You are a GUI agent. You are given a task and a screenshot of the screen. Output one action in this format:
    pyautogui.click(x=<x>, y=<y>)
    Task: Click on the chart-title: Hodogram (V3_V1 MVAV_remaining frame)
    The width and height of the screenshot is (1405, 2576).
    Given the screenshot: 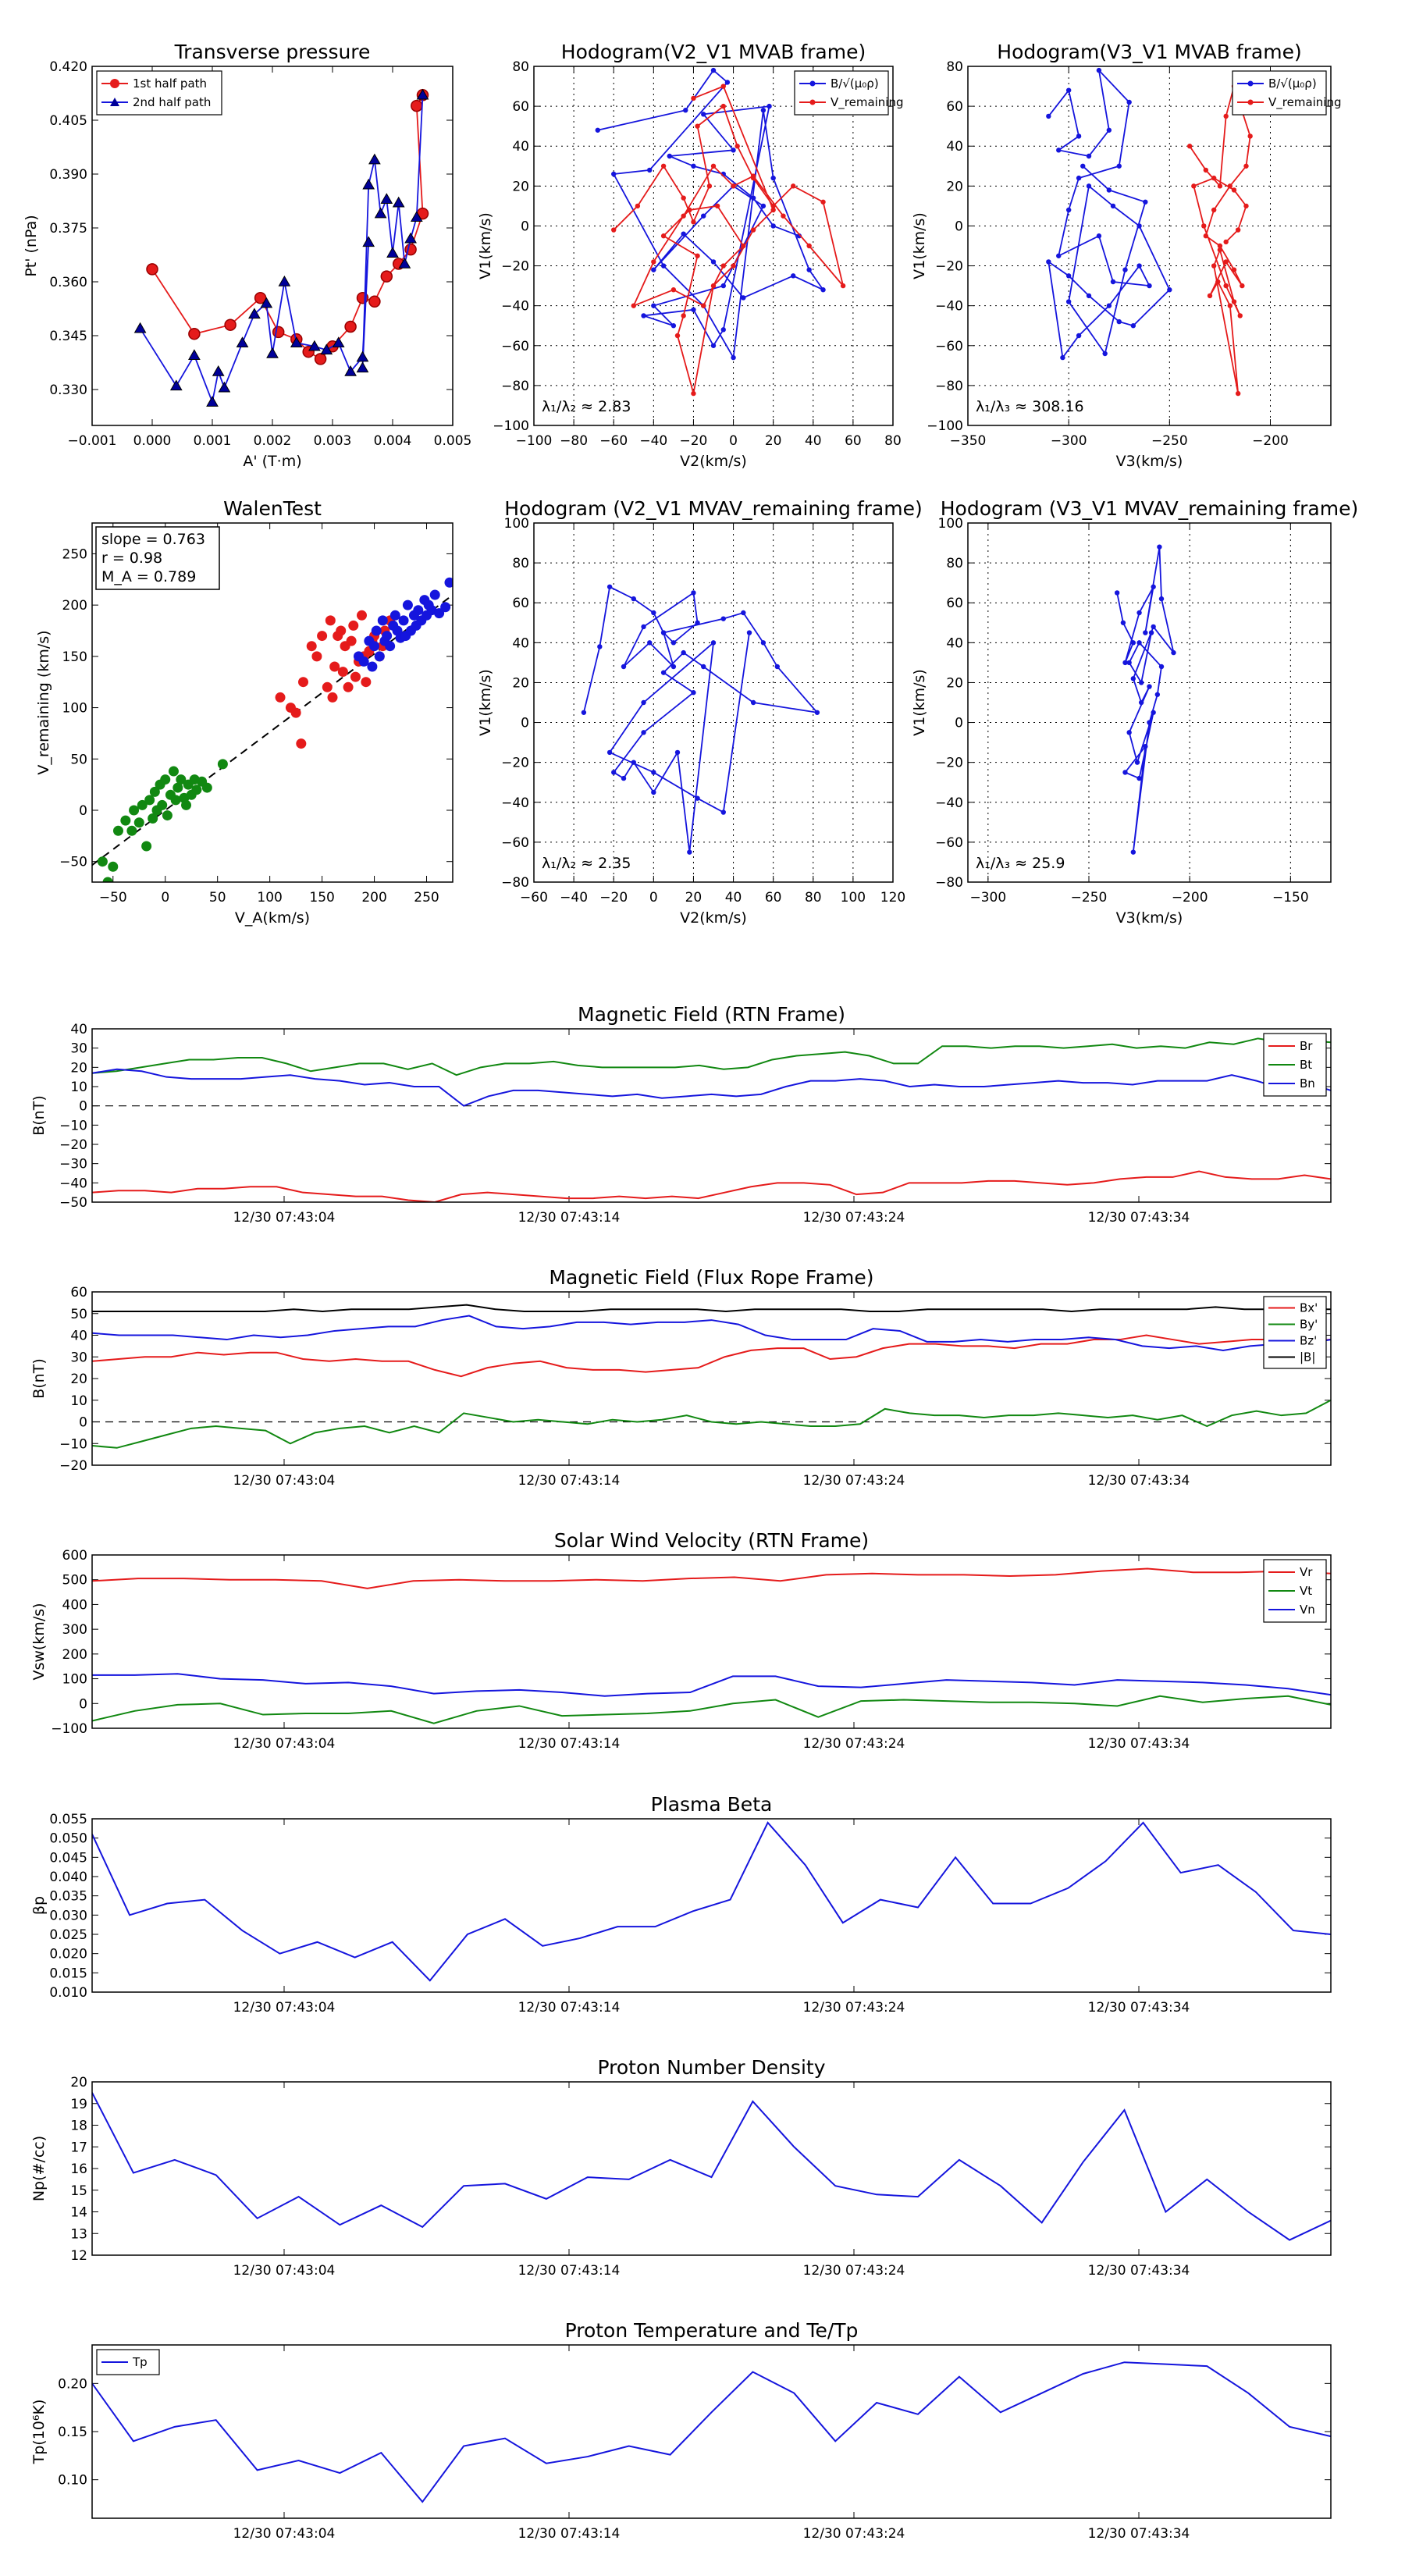 What is the action you would take?
    pyautogui.click(x=1150, y=508)
    